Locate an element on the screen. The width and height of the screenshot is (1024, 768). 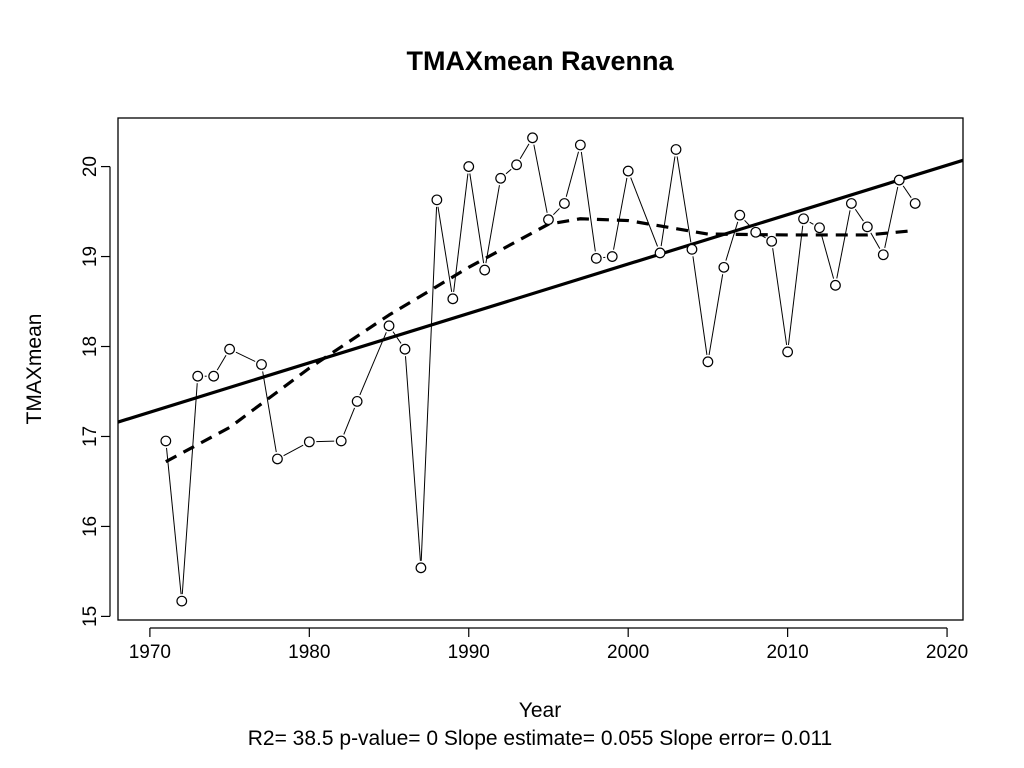
y-tick-label: 18 is located at coordinates (90, 346).